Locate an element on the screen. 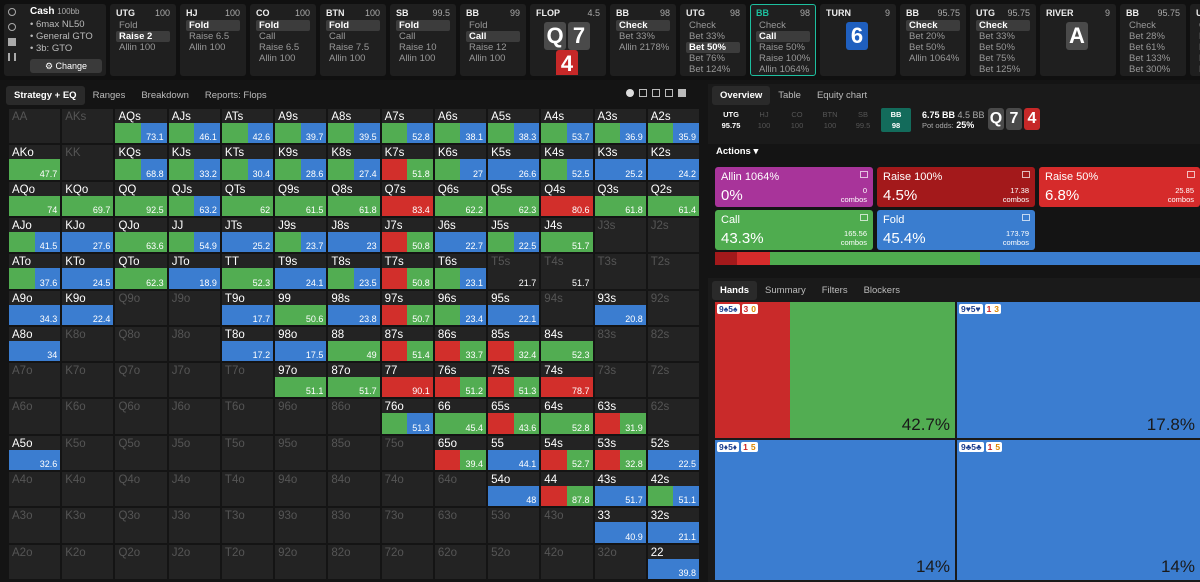 The image size is (1200, 582). hand-tile: 9♦5♦ 1 5 14% is located at coordinates (835, 510).